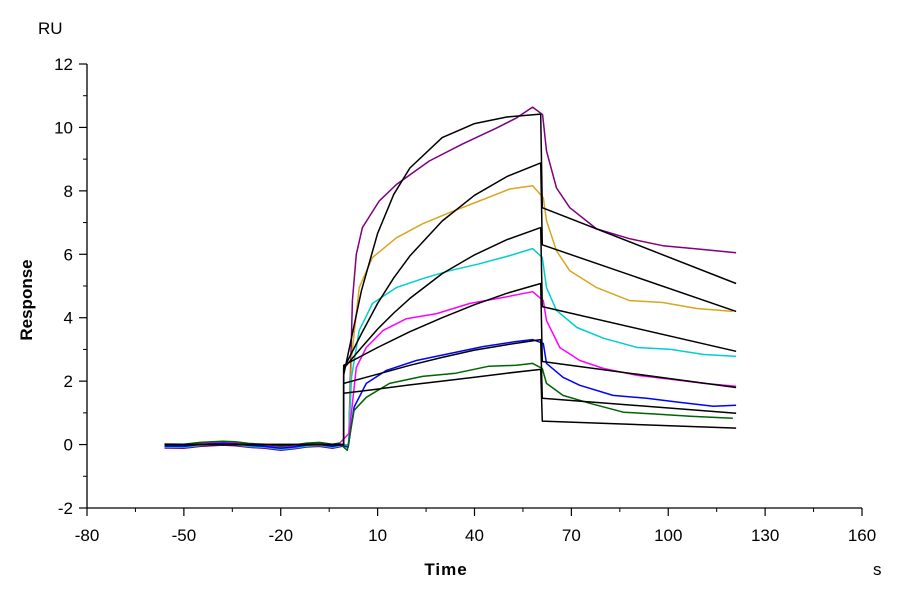 Image resolution: width=900 pixels, height=600 pixels. I want to click on x-tick-label: 10, so click(377, 535).